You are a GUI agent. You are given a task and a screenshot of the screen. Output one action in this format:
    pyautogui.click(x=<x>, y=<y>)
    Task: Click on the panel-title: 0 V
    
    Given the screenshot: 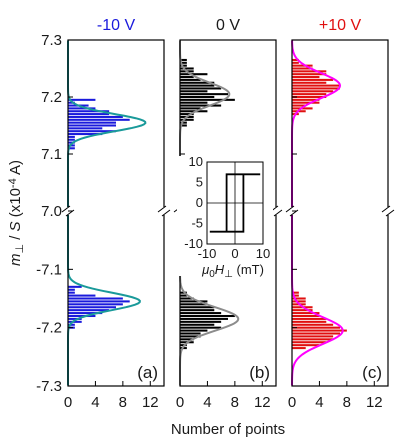 What is the action you would take?
    pyautogui.click(x=228, y=25)
    